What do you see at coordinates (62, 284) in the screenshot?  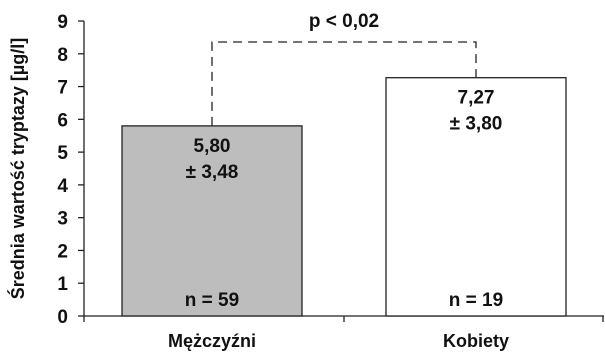 I see `y-tick-label: 1` at bounding box center [62, 284].